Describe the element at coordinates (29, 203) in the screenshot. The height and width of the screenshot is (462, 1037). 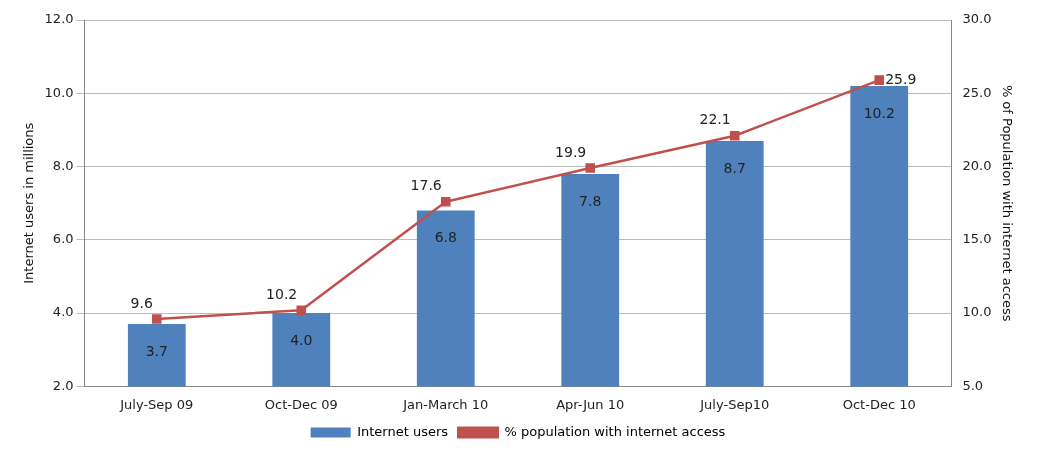
I see `y-axis-title: Internet users in millions` at that location.